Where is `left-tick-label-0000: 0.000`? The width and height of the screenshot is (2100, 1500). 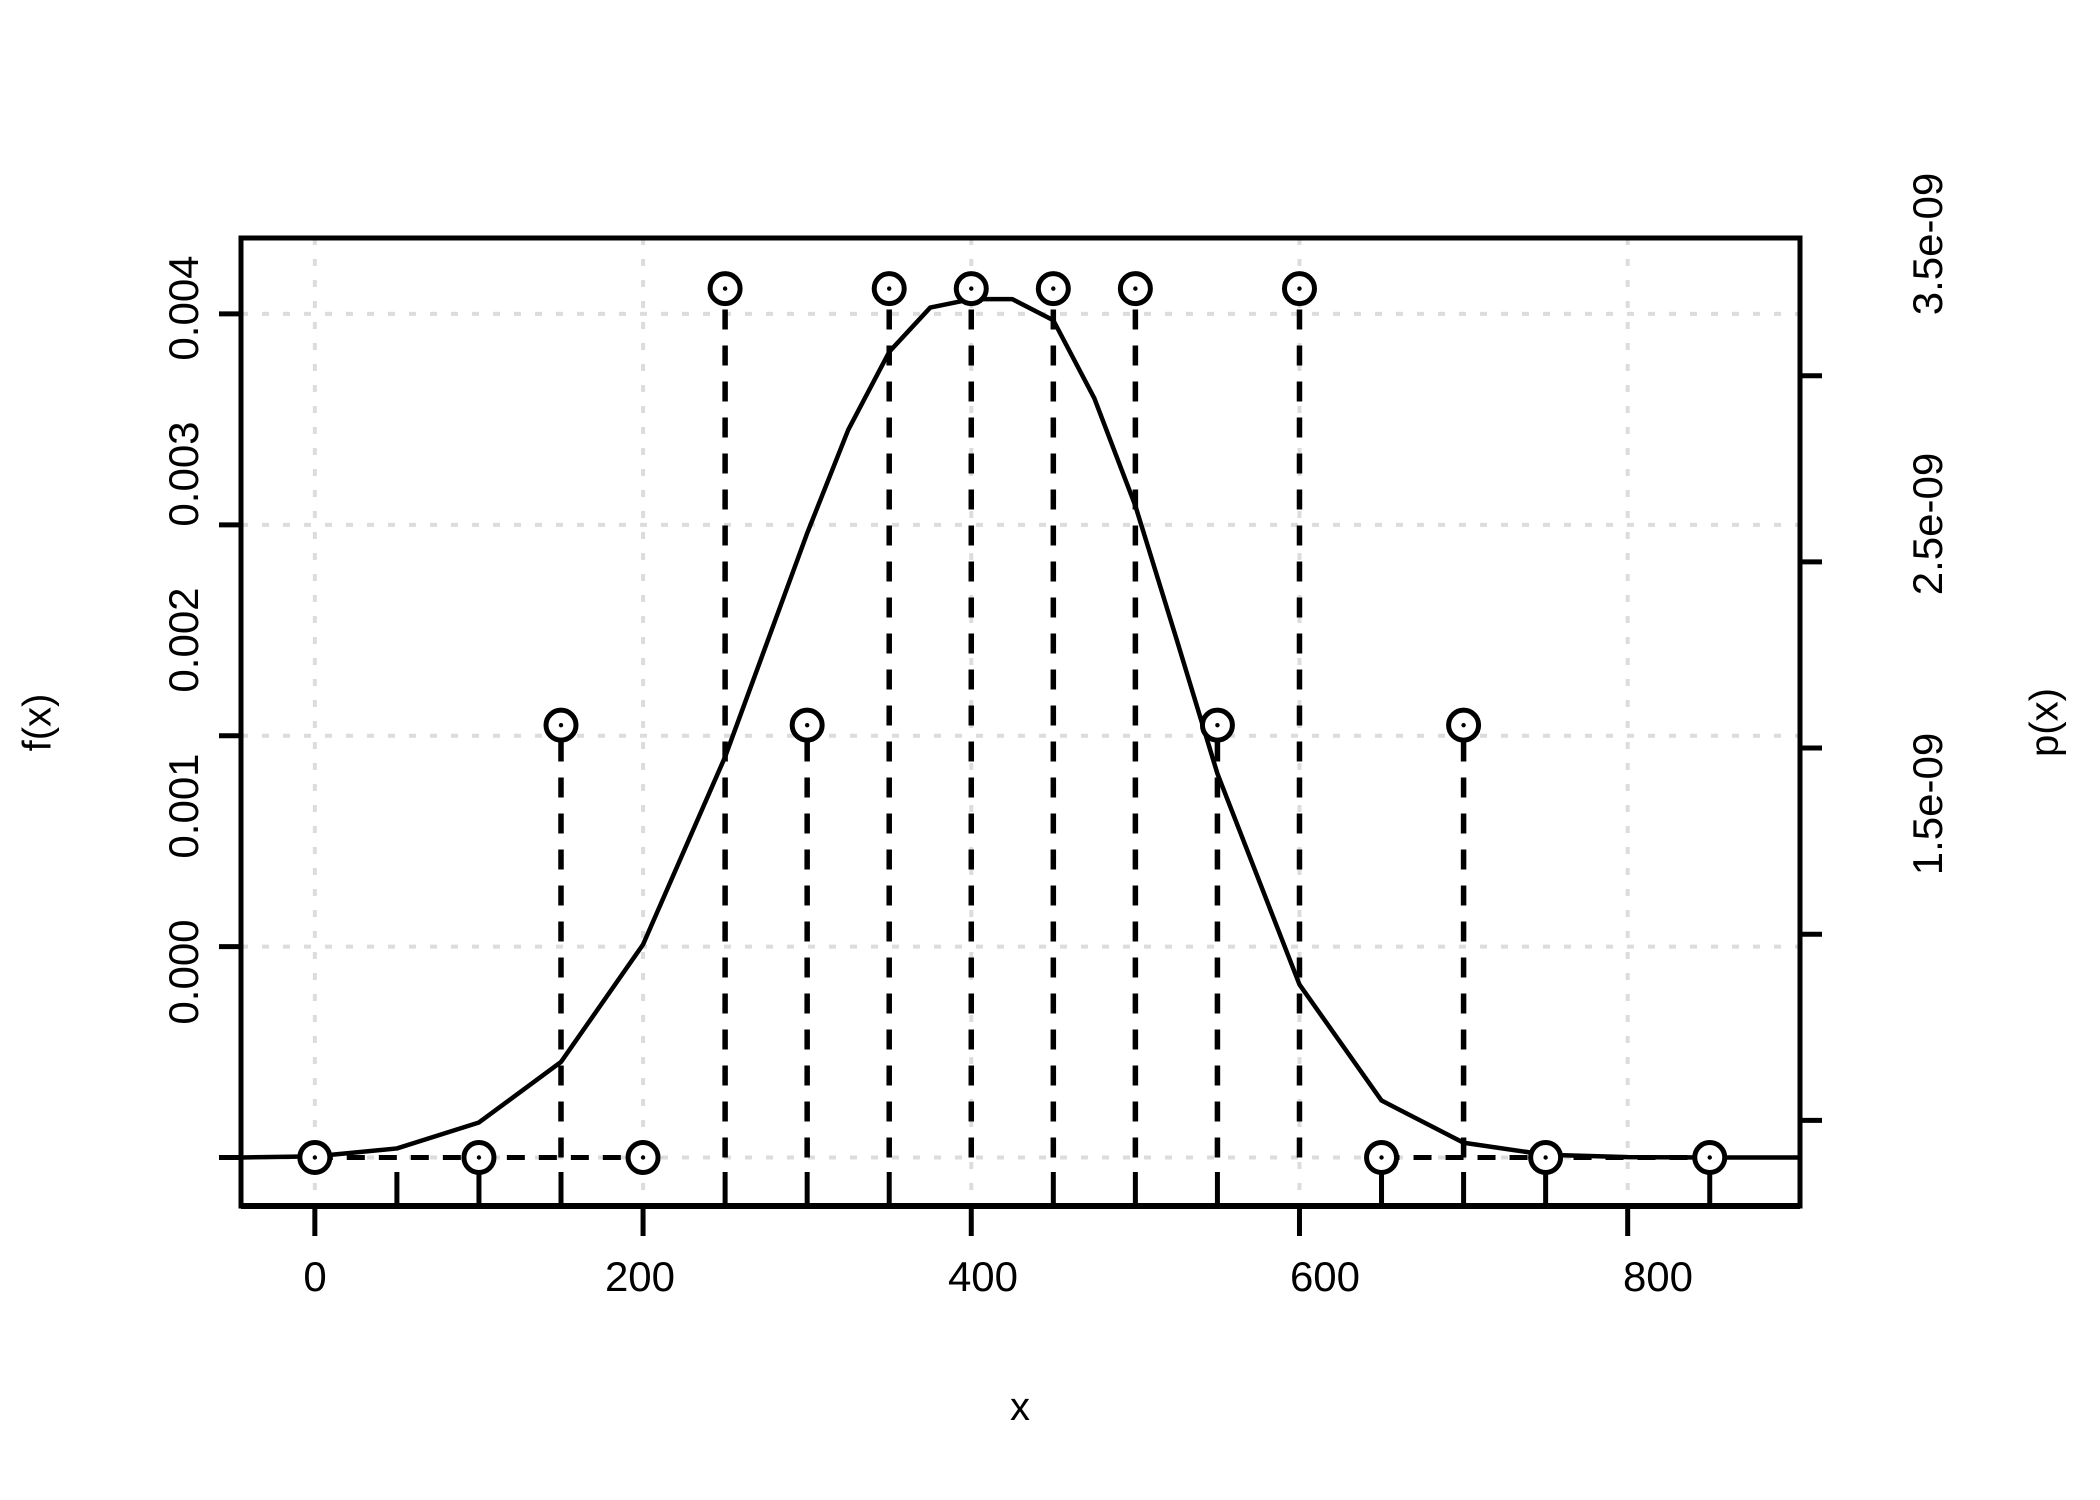 left-tick-label-0000: 0.000 is located at coordinates (183, 972).